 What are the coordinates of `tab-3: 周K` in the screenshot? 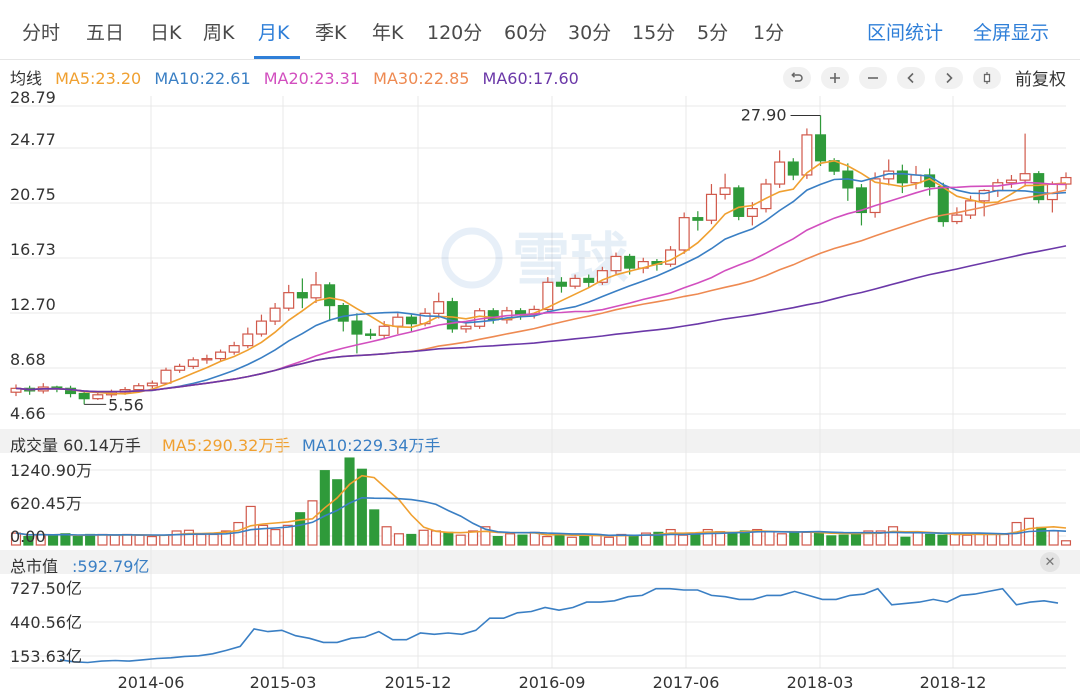 It's located at (219, 33).